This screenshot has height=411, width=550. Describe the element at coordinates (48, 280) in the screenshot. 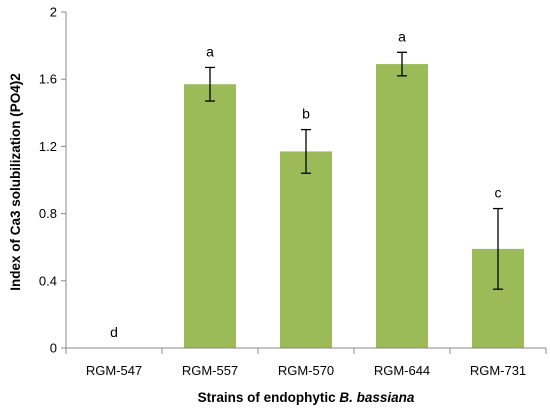

I see `y-tick-label: 0.4` at that location.